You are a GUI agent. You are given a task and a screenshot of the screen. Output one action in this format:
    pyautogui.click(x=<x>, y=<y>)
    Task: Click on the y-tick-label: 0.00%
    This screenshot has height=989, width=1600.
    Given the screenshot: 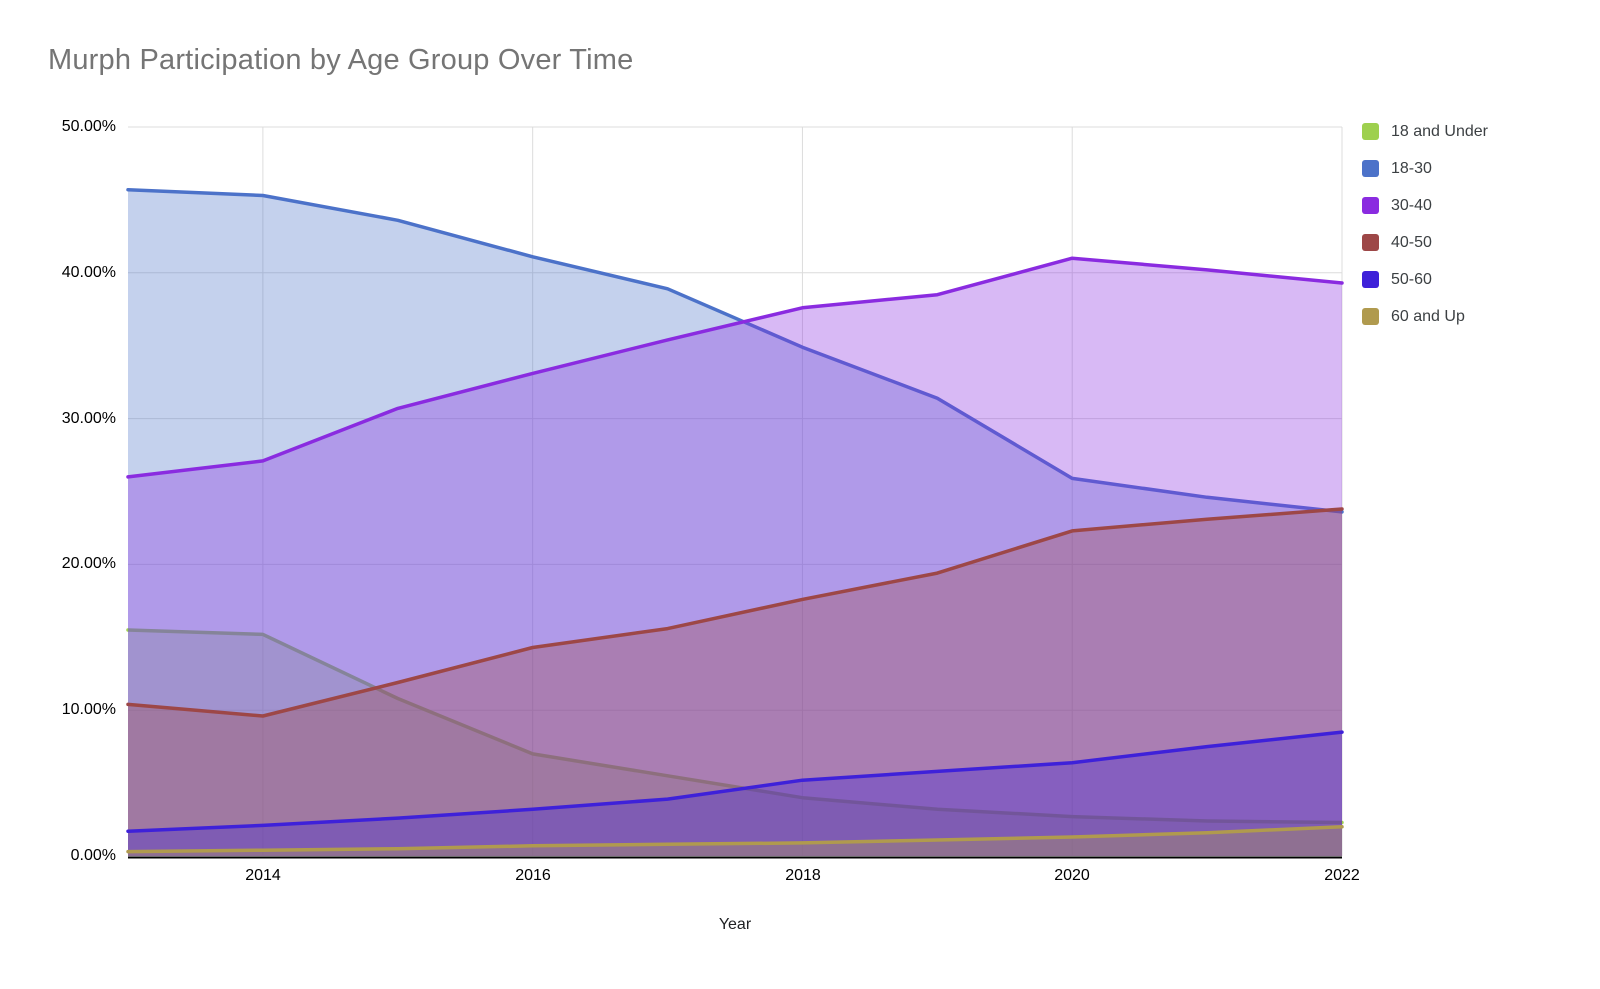 What is the action you would take?
    pyautogui.click(x=93, y=855)
    